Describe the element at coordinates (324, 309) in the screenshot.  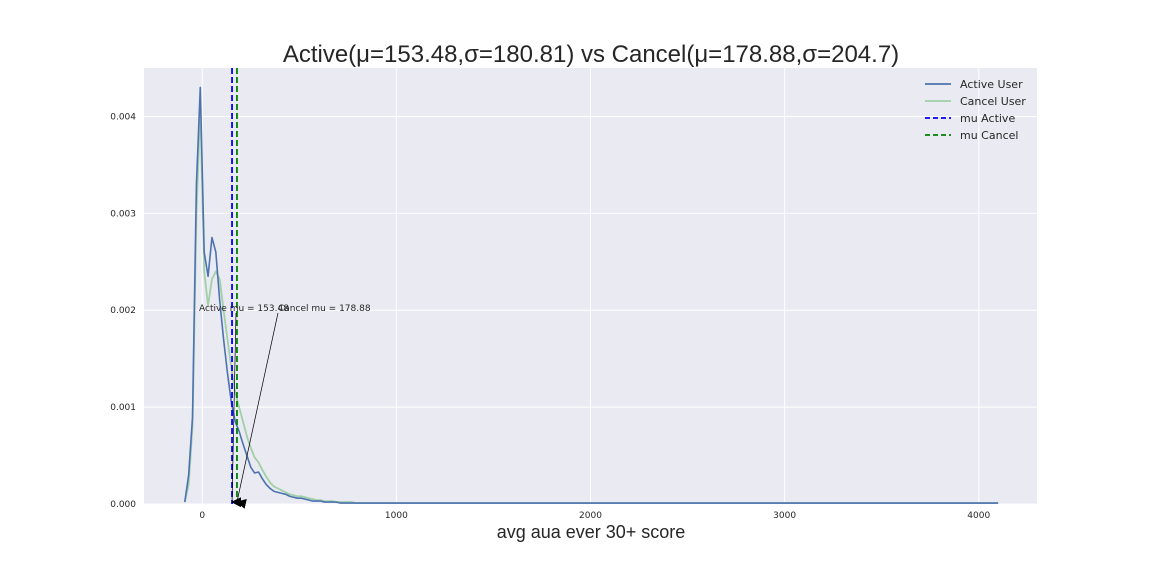
I see `annotation-cancel-mu: Cancel mu = 178.88` at that location.